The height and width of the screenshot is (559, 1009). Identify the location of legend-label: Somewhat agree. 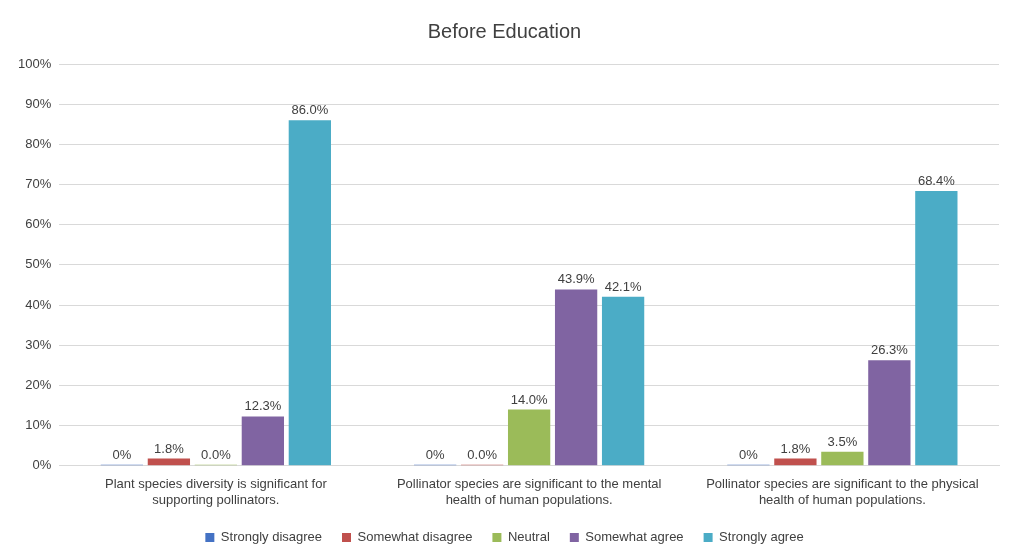
(634, 537).